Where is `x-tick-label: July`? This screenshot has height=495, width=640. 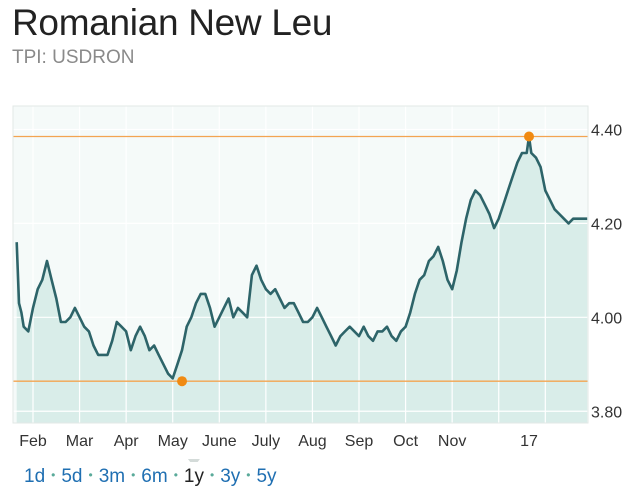 x-tick-label: July is located at coordinates (266, 441).